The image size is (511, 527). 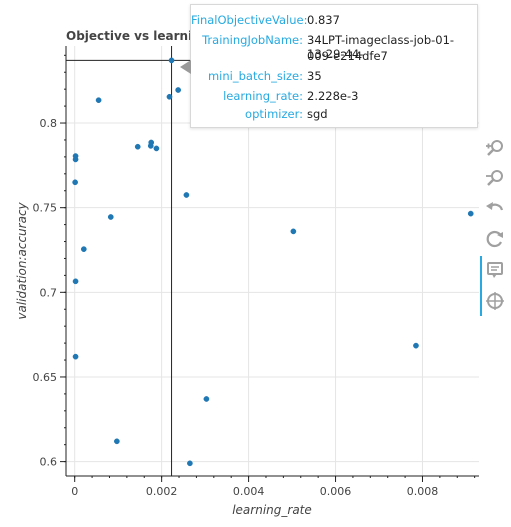 I want to click on tooltip-value: 2.228e-3, so click(x=392, y=96).